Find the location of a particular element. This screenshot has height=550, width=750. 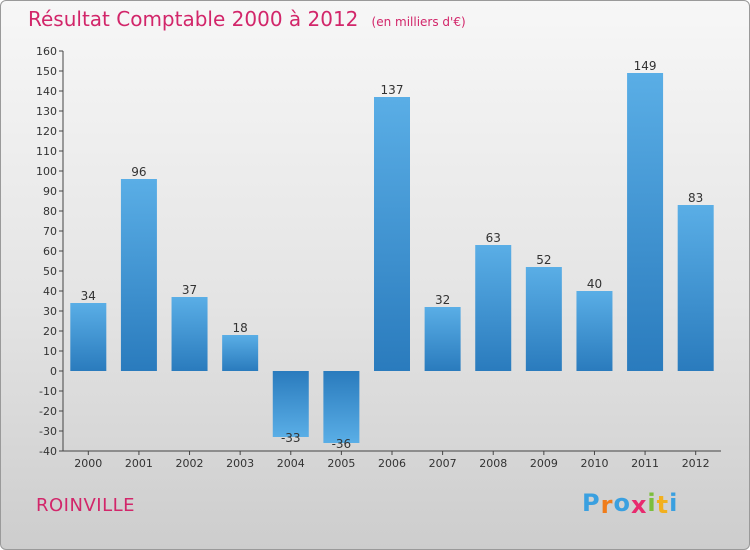

y-tick-label: 50 is located at coordinates (50, 271).